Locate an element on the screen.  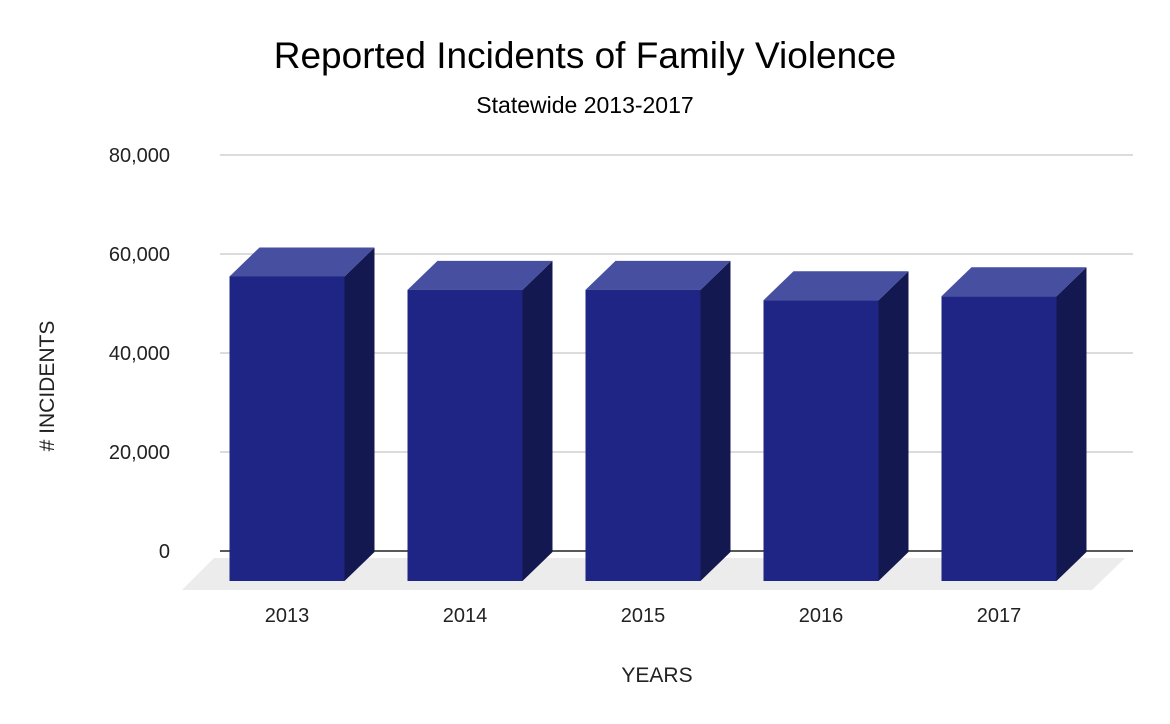
chart-title: Reported Incidents of Family Violence is located at coordinates (585, 55).